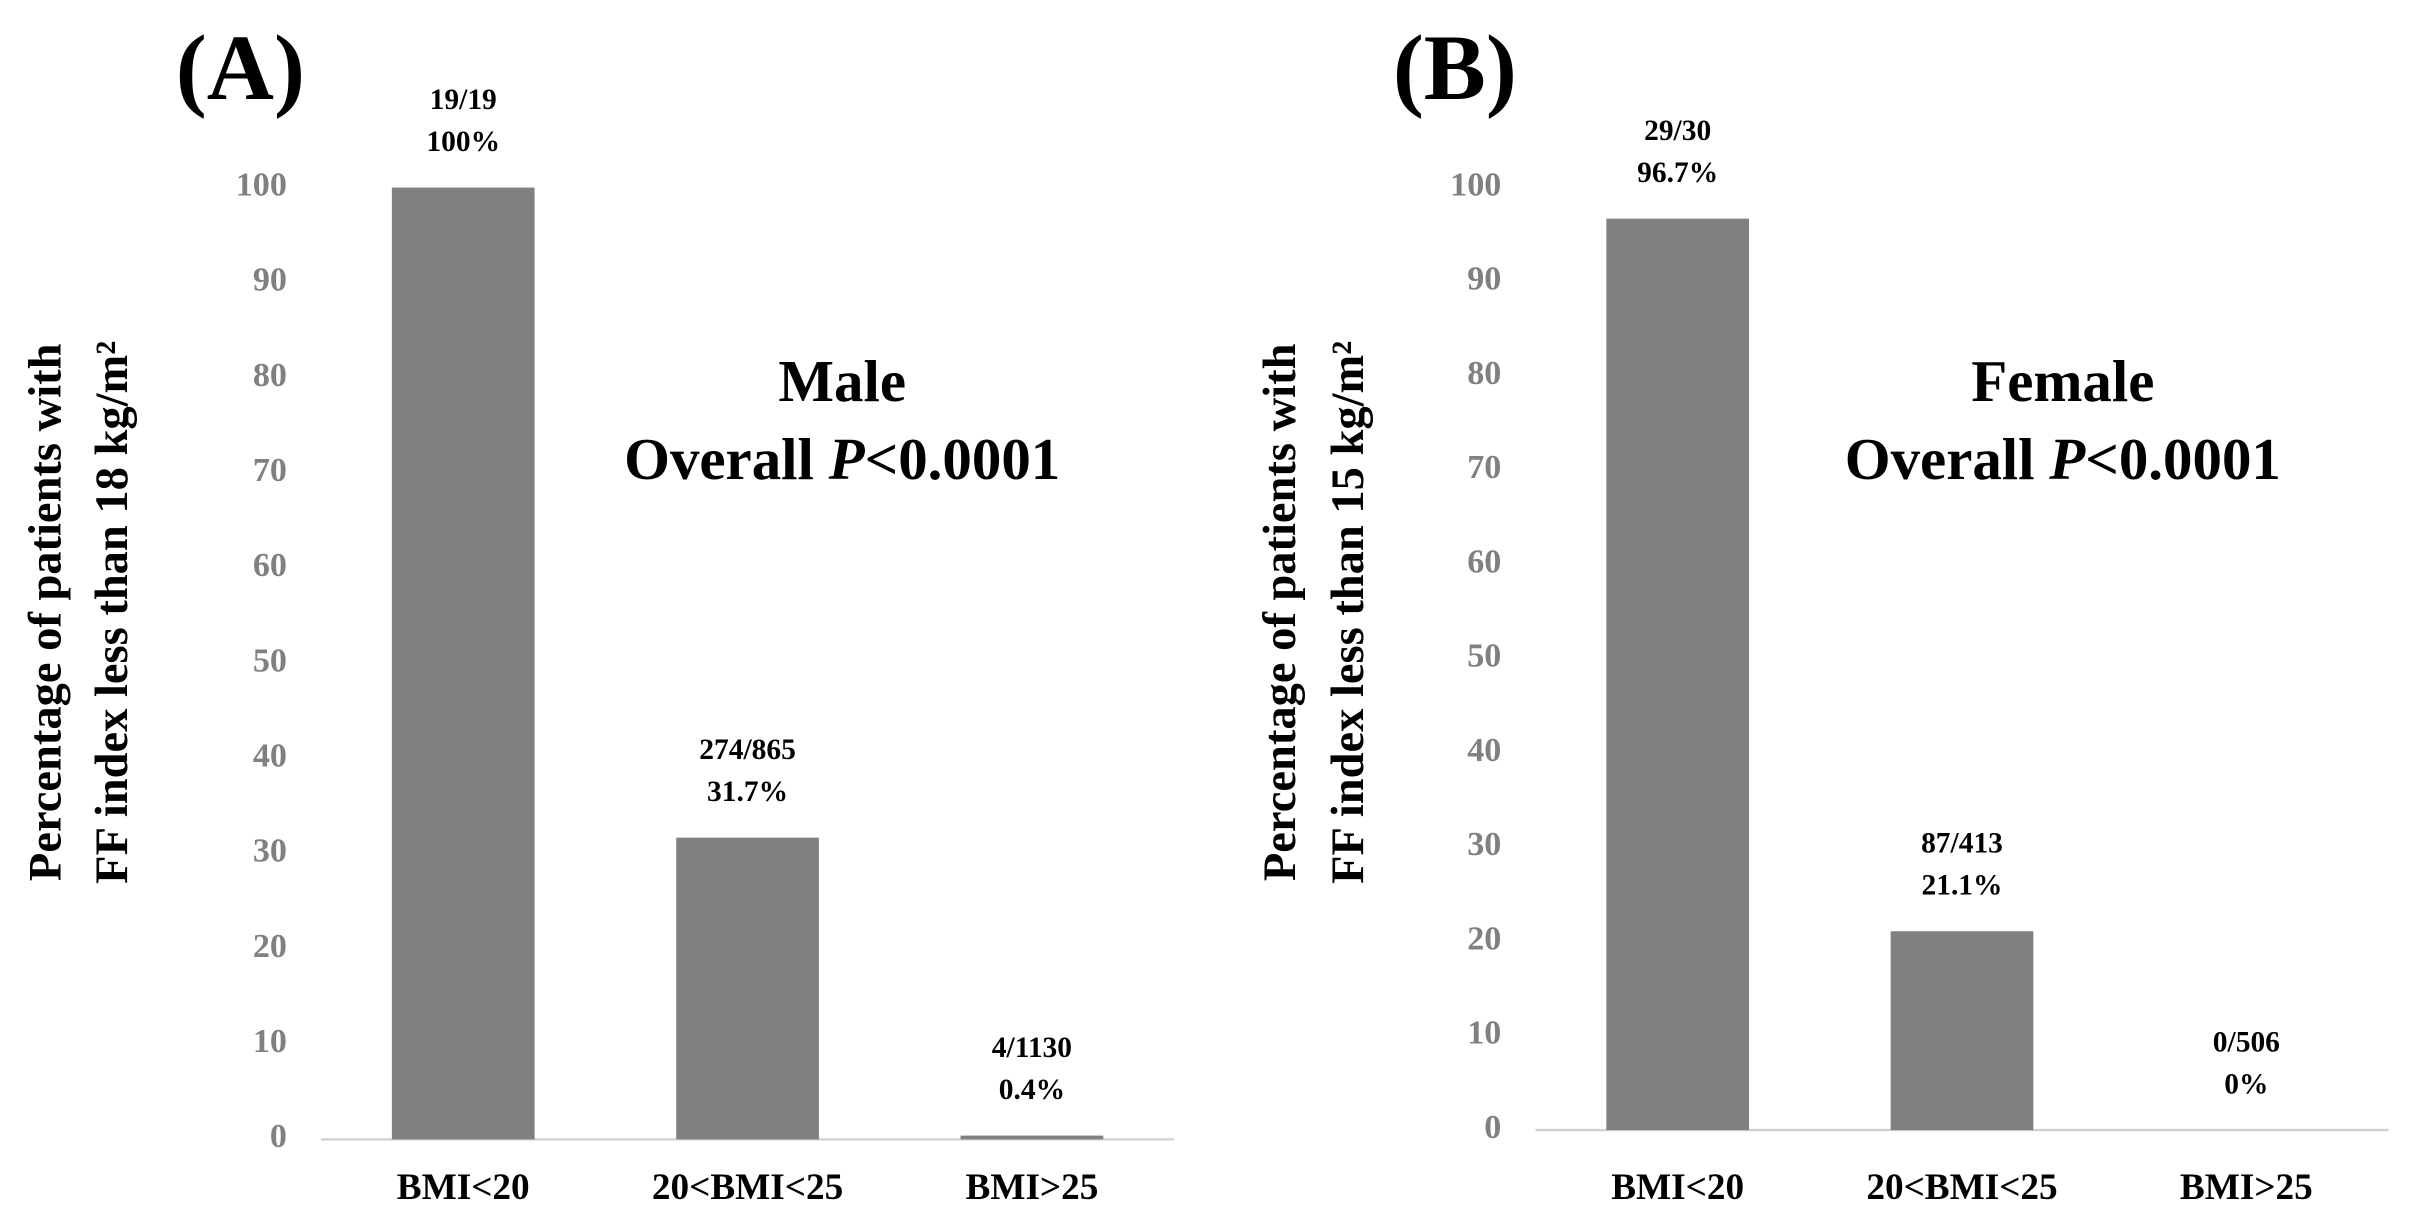 The image size is (2418, 1220). What do you see at coordinates (1348, 612) in the screenshot?
I see `y-axis-title: FF index less than 15 kg/m²` at bounding box center [1348, 612].